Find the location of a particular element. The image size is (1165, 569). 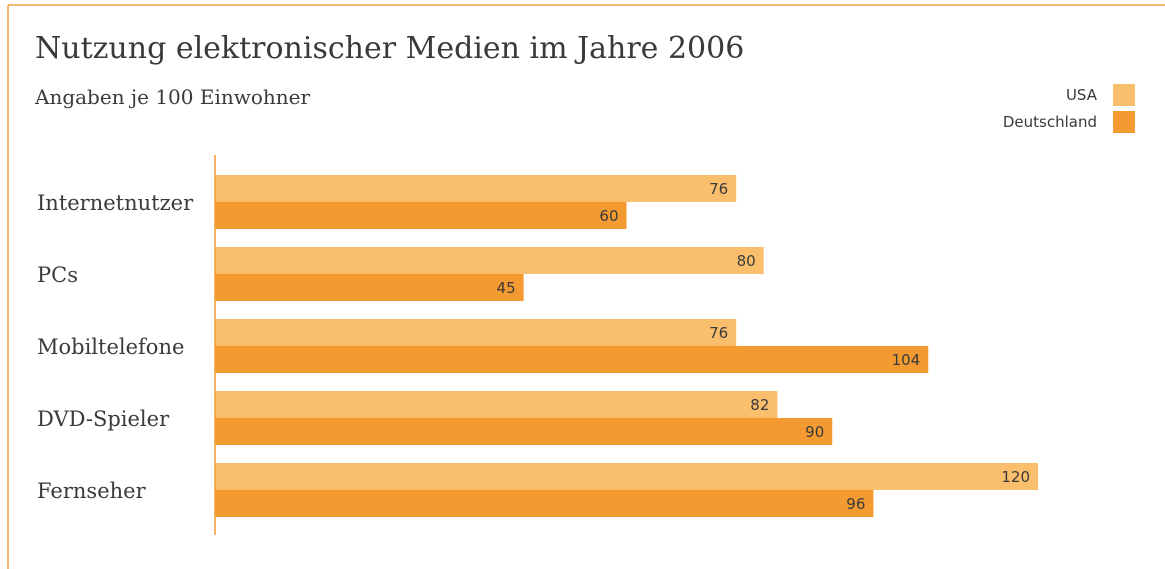

y-tick-label: PCs is located at coordinates (57, 275).